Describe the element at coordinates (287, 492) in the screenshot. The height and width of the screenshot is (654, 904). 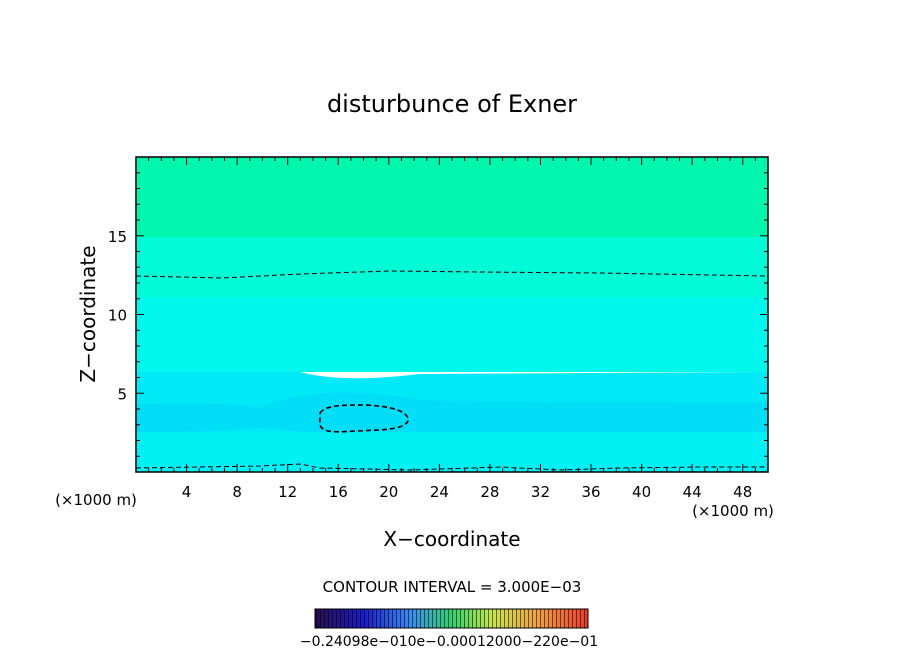
I see `x-tick-label: 12` at that location.